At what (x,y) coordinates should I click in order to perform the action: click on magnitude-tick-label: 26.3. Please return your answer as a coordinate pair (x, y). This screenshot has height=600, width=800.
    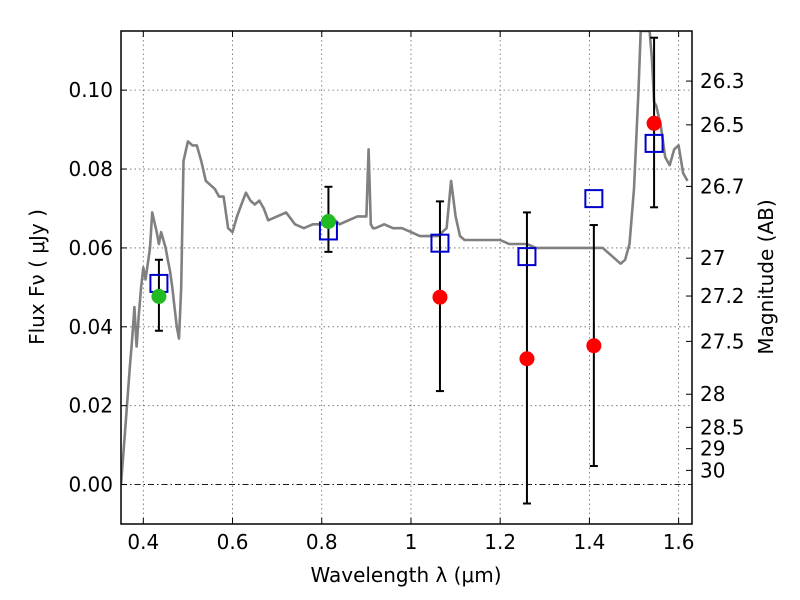
    Looking at the image, I should click on (722, 81).